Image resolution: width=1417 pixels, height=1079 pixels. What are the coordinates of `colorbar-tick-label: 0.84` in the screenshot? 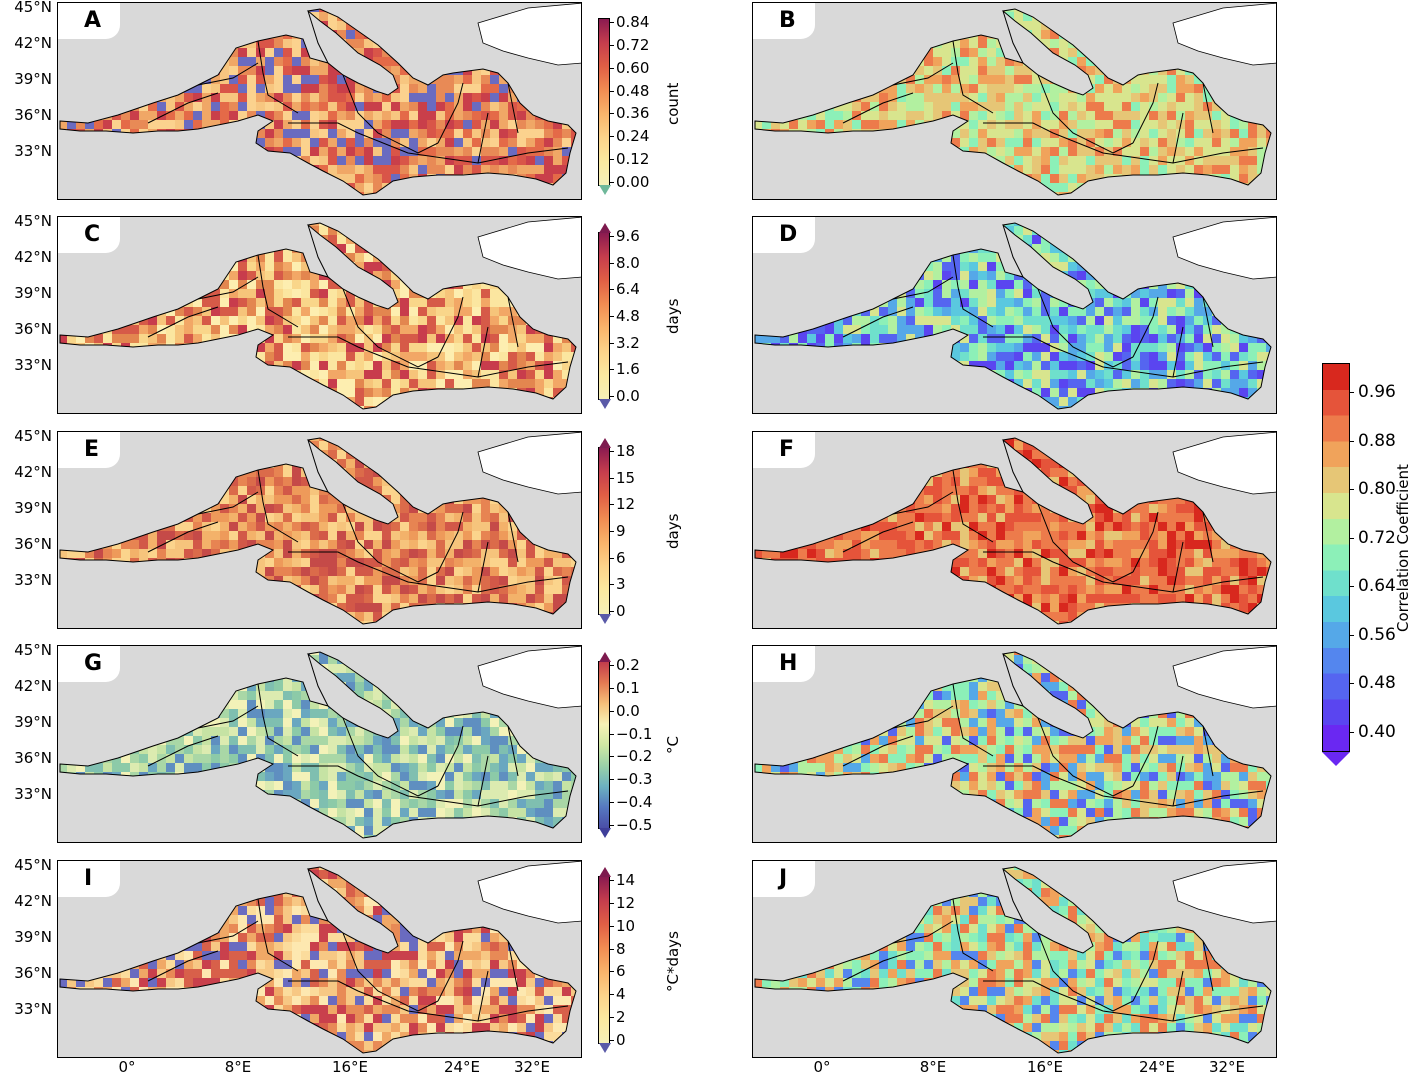 It's located at (633, 22).